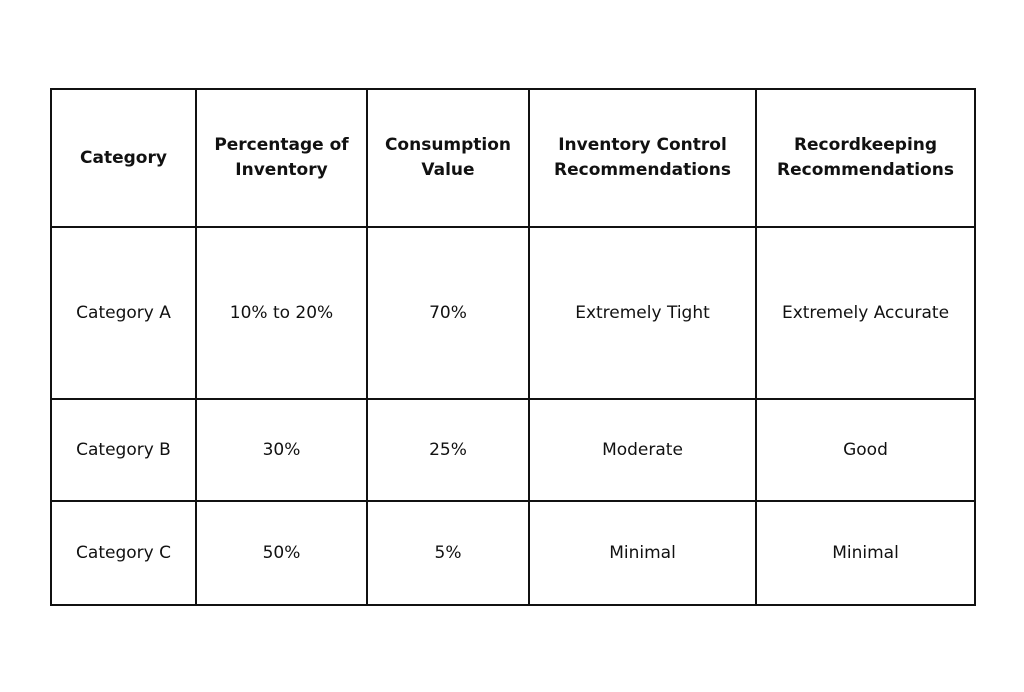 The height and width of the screenshot is (692, 1024). Describe the element at coordinates (281, 313) in the screenshot. I see `cell-percentage: 10% to 20%` at that location.